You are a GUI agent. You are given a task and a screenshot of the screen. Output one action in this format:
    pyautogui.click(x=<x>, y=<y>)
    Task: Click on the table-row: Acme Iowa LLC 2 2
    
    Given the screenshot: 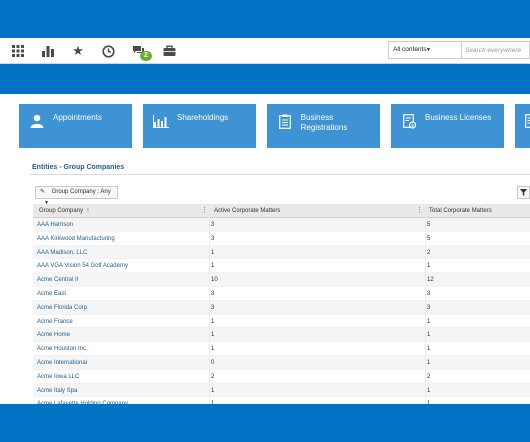 What is the action you would take?
    pyautogui.click(x=281, y=377)
    